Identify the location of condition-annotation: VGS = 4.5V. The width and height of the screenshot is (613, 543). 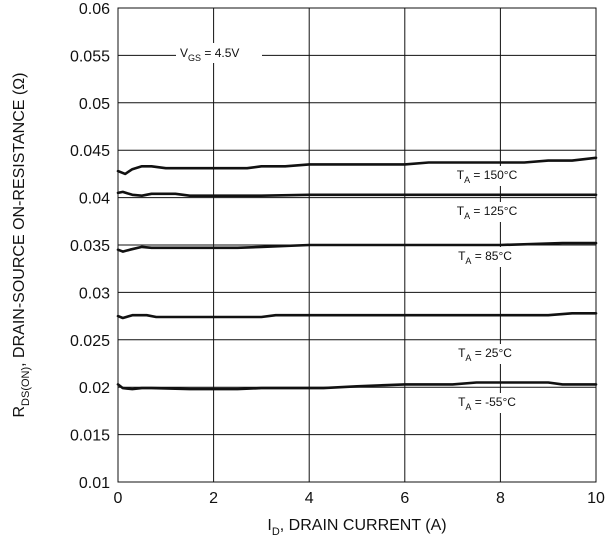
(219, 53).